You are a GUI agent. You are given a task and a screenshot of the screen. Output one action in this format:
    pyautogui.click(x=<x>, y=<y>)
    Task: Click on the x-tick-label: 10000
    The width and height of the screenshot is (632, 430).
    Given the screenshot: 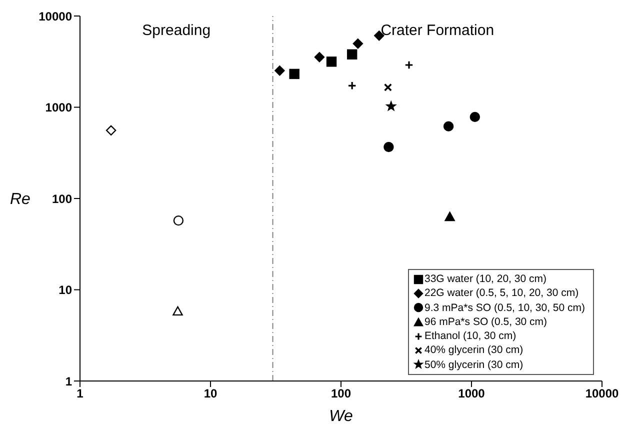 What is the action you would take?
    pyautogui.click(x=602, y=393)
    